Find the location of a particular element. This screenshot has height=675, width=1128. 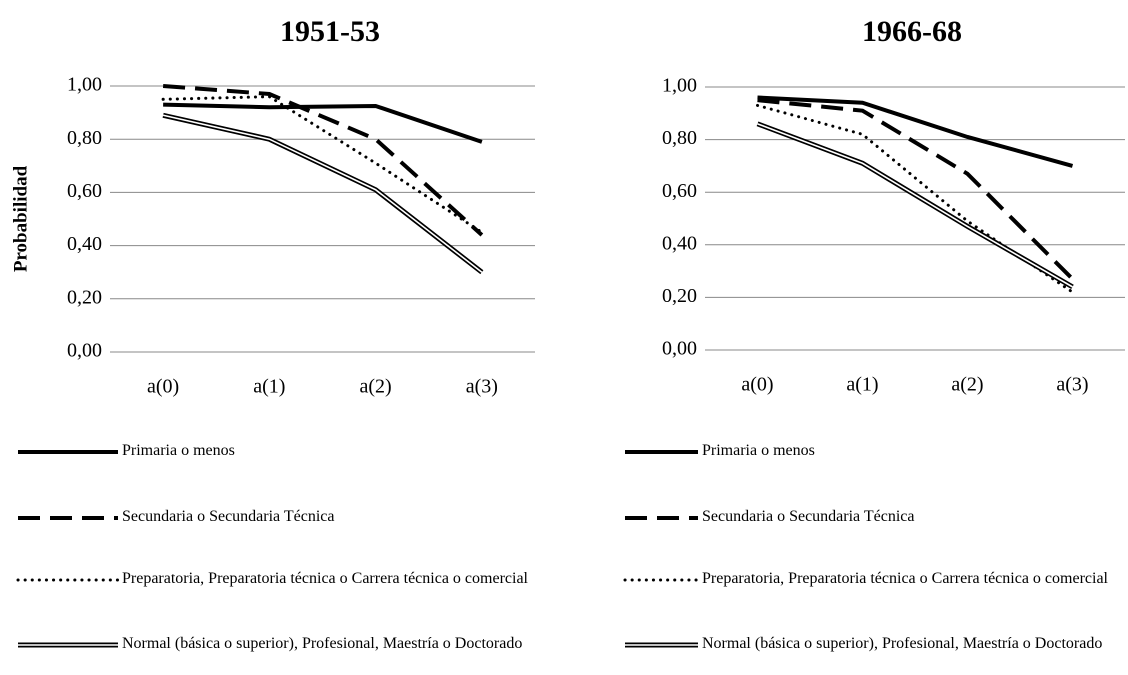

chart-title: 1966-68 is located at coordinates (912, 31).